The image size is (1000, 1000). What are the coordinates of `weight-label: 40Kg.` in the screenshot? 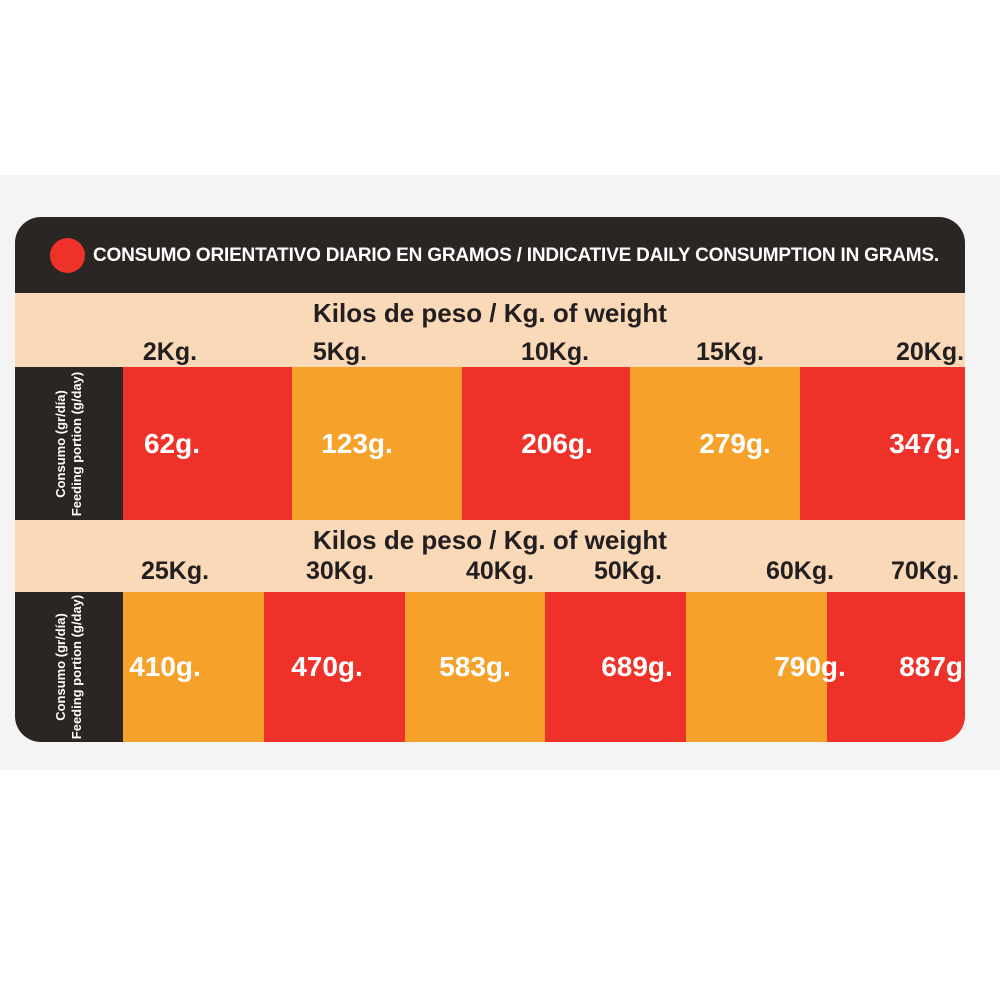 It's located at (500, 571).